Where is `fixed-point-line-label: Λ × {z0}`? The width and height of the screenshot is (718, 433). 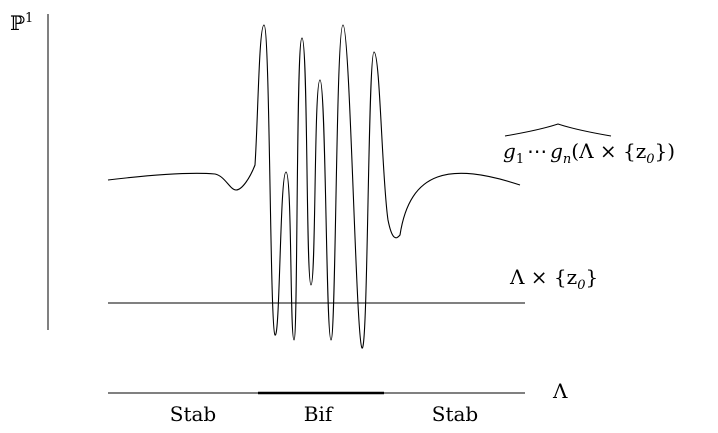
fixed-point-line-label: Λ × {z0} is located at coordinates (553, 279).